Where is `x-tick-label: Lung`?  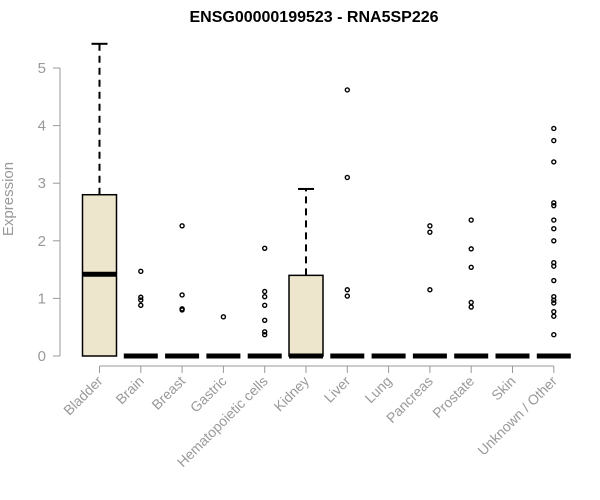 x-tick-label: Lung is located at coordinates (377, 389).